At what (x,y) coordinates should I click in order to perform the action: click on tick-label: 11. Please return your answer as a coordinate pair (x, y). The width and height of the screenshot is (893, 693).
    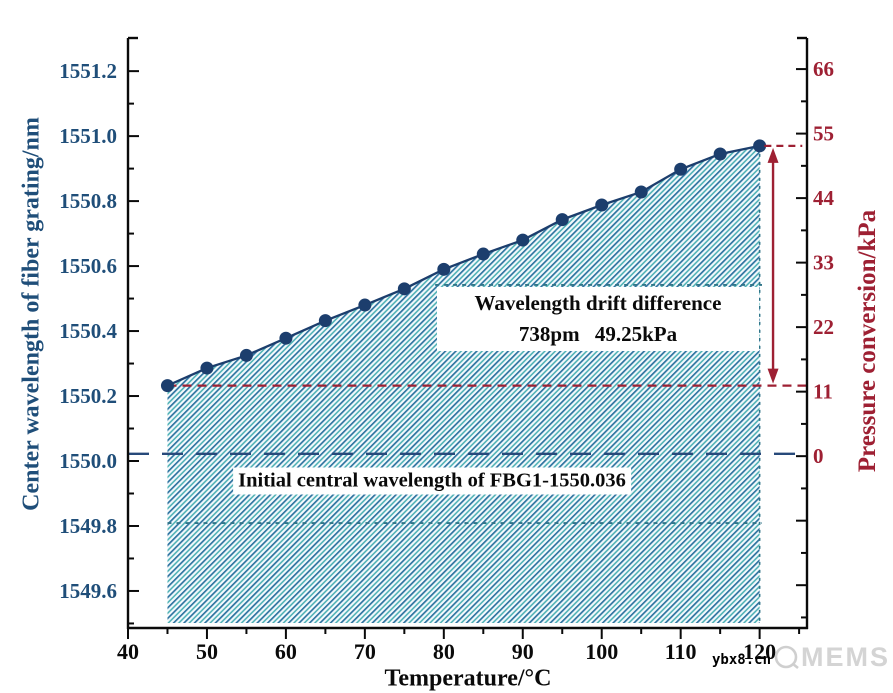
    Looking at the image, I should click on (823, 392).